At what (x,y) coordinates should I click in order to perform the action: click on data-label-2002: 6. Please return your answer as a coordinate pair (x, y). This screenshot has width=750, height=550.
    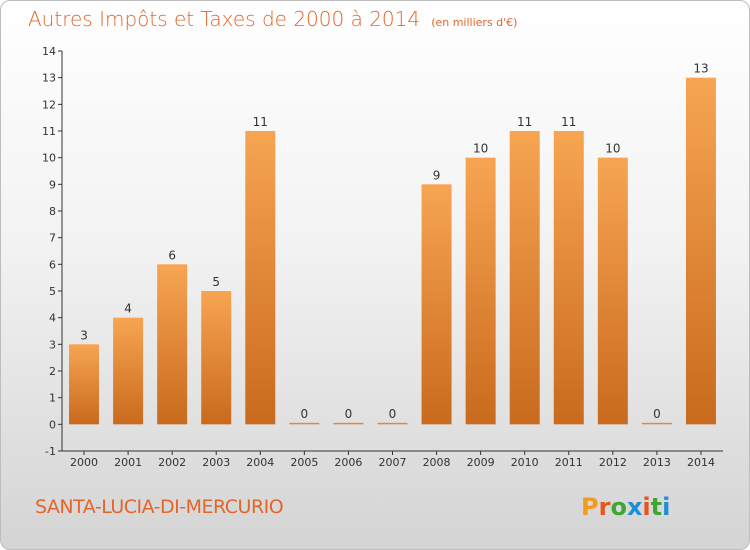
    Looking at the image, I should click on (172, 255).